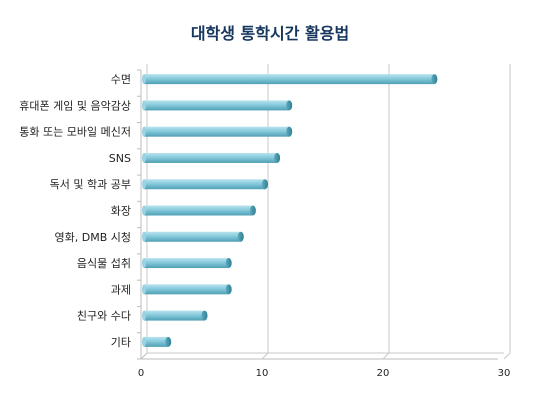  Describe the element at coordinates (121, 79) in the screenshot. I see `category-label: 수면` at that location.